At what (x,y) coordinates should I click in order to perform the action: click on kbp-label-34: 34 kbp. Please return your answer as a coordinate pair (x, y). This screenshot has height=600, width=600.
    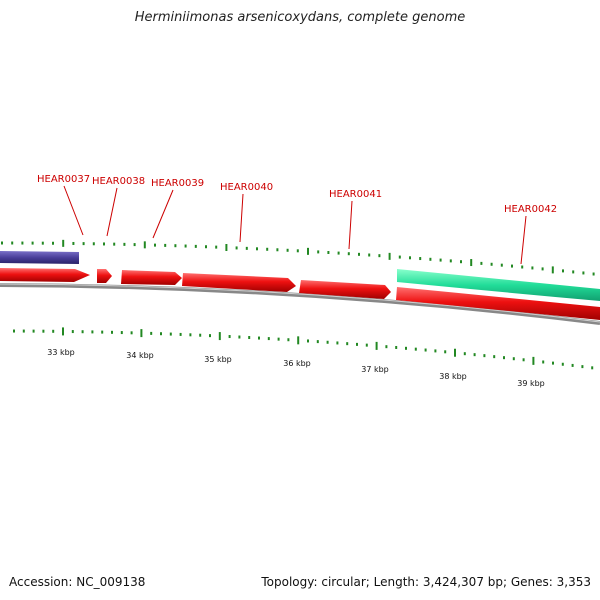
    Looking at the image, I should click on (140, 355).